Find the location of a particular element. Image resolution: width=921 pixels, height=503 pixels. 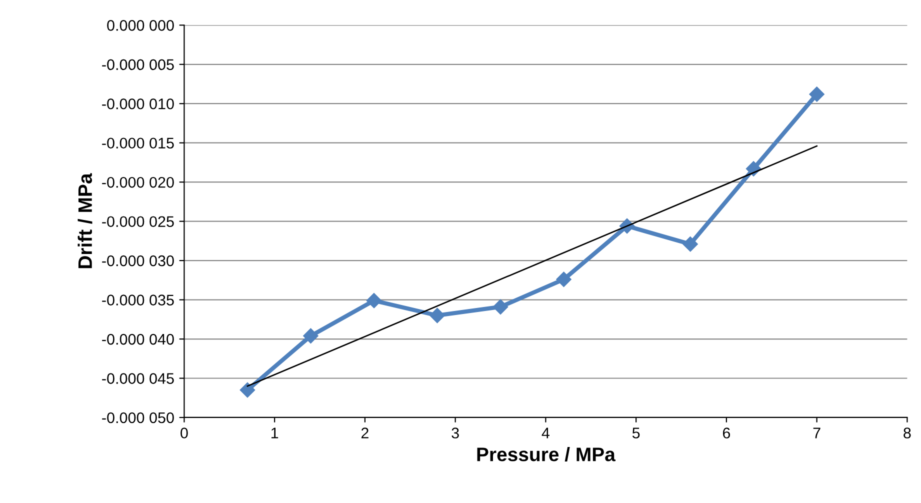

x-tick-label: 3 is located at coordinates (455, 433).